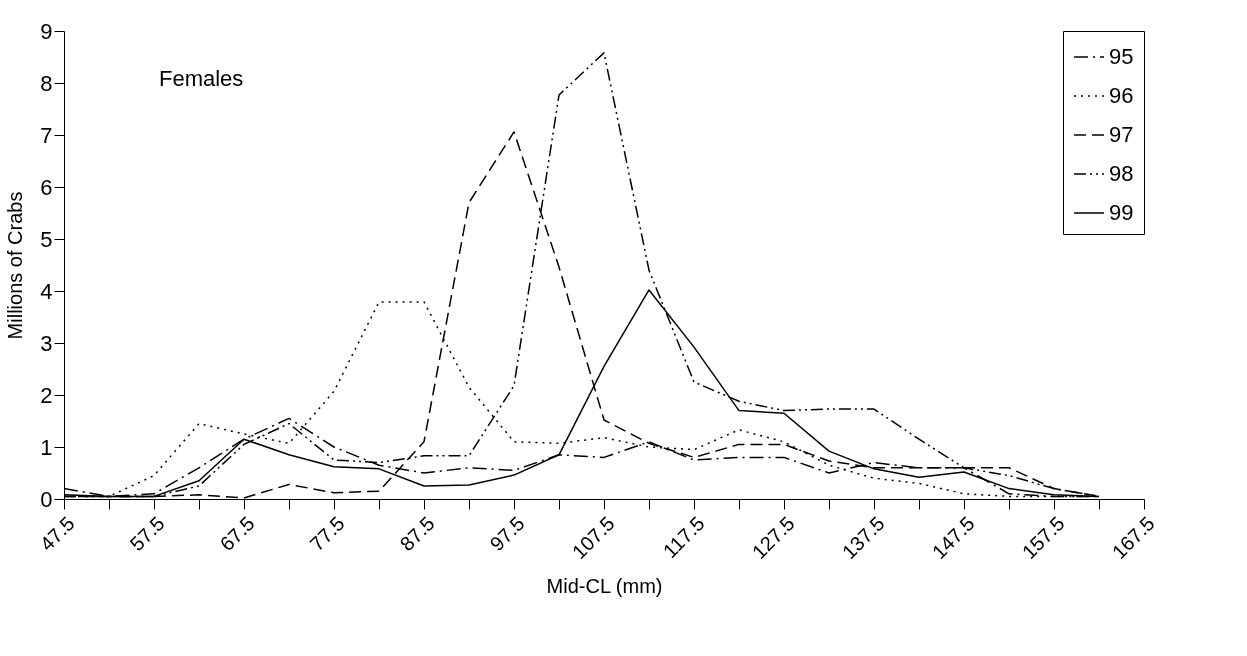 The image size is (1247, 656). I want to click on x-tick-label: 67.5, so click(237, 534).